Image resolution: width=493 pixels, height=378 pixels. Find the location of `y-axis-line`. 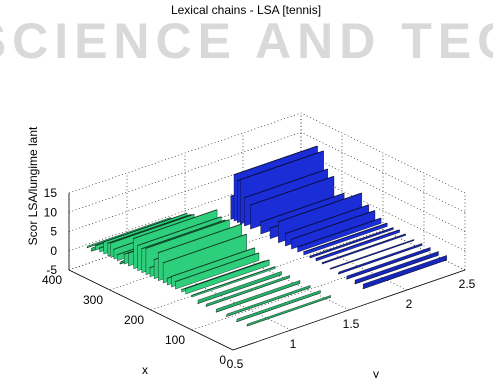

y-axis-line is located at coordinates (349, 310).